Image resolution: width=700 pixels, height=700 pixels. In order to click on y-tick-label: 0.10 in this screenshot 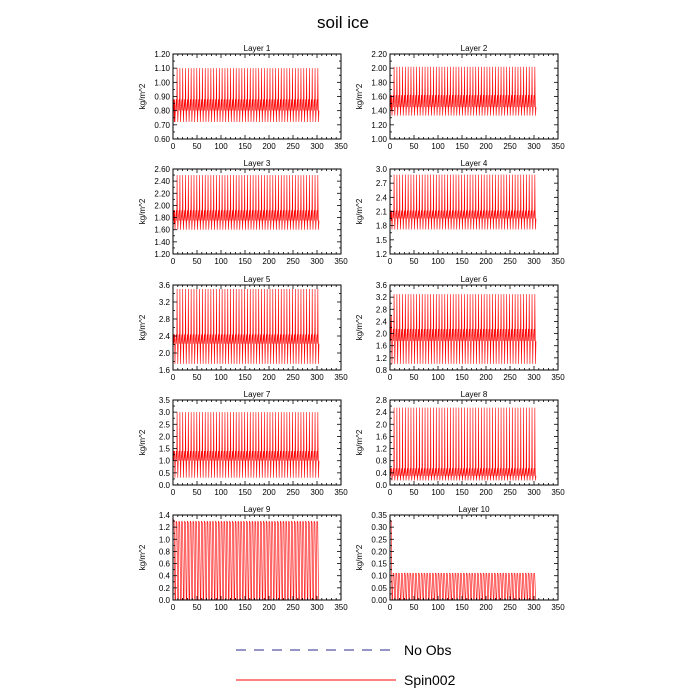, I will do `click(379, 576)`.